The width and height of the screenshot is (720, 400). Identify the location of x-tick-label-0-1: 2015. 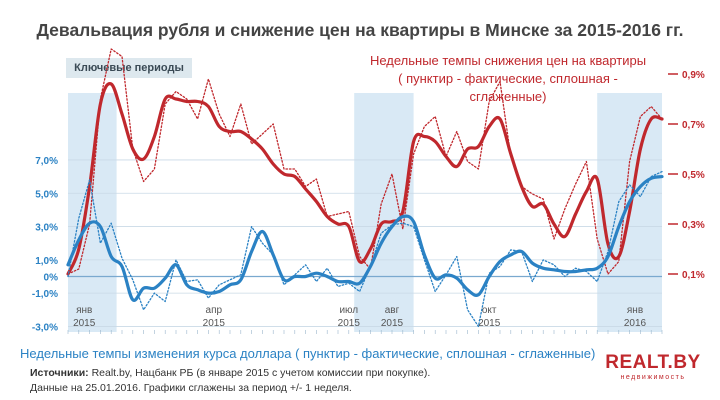
(84, 323).